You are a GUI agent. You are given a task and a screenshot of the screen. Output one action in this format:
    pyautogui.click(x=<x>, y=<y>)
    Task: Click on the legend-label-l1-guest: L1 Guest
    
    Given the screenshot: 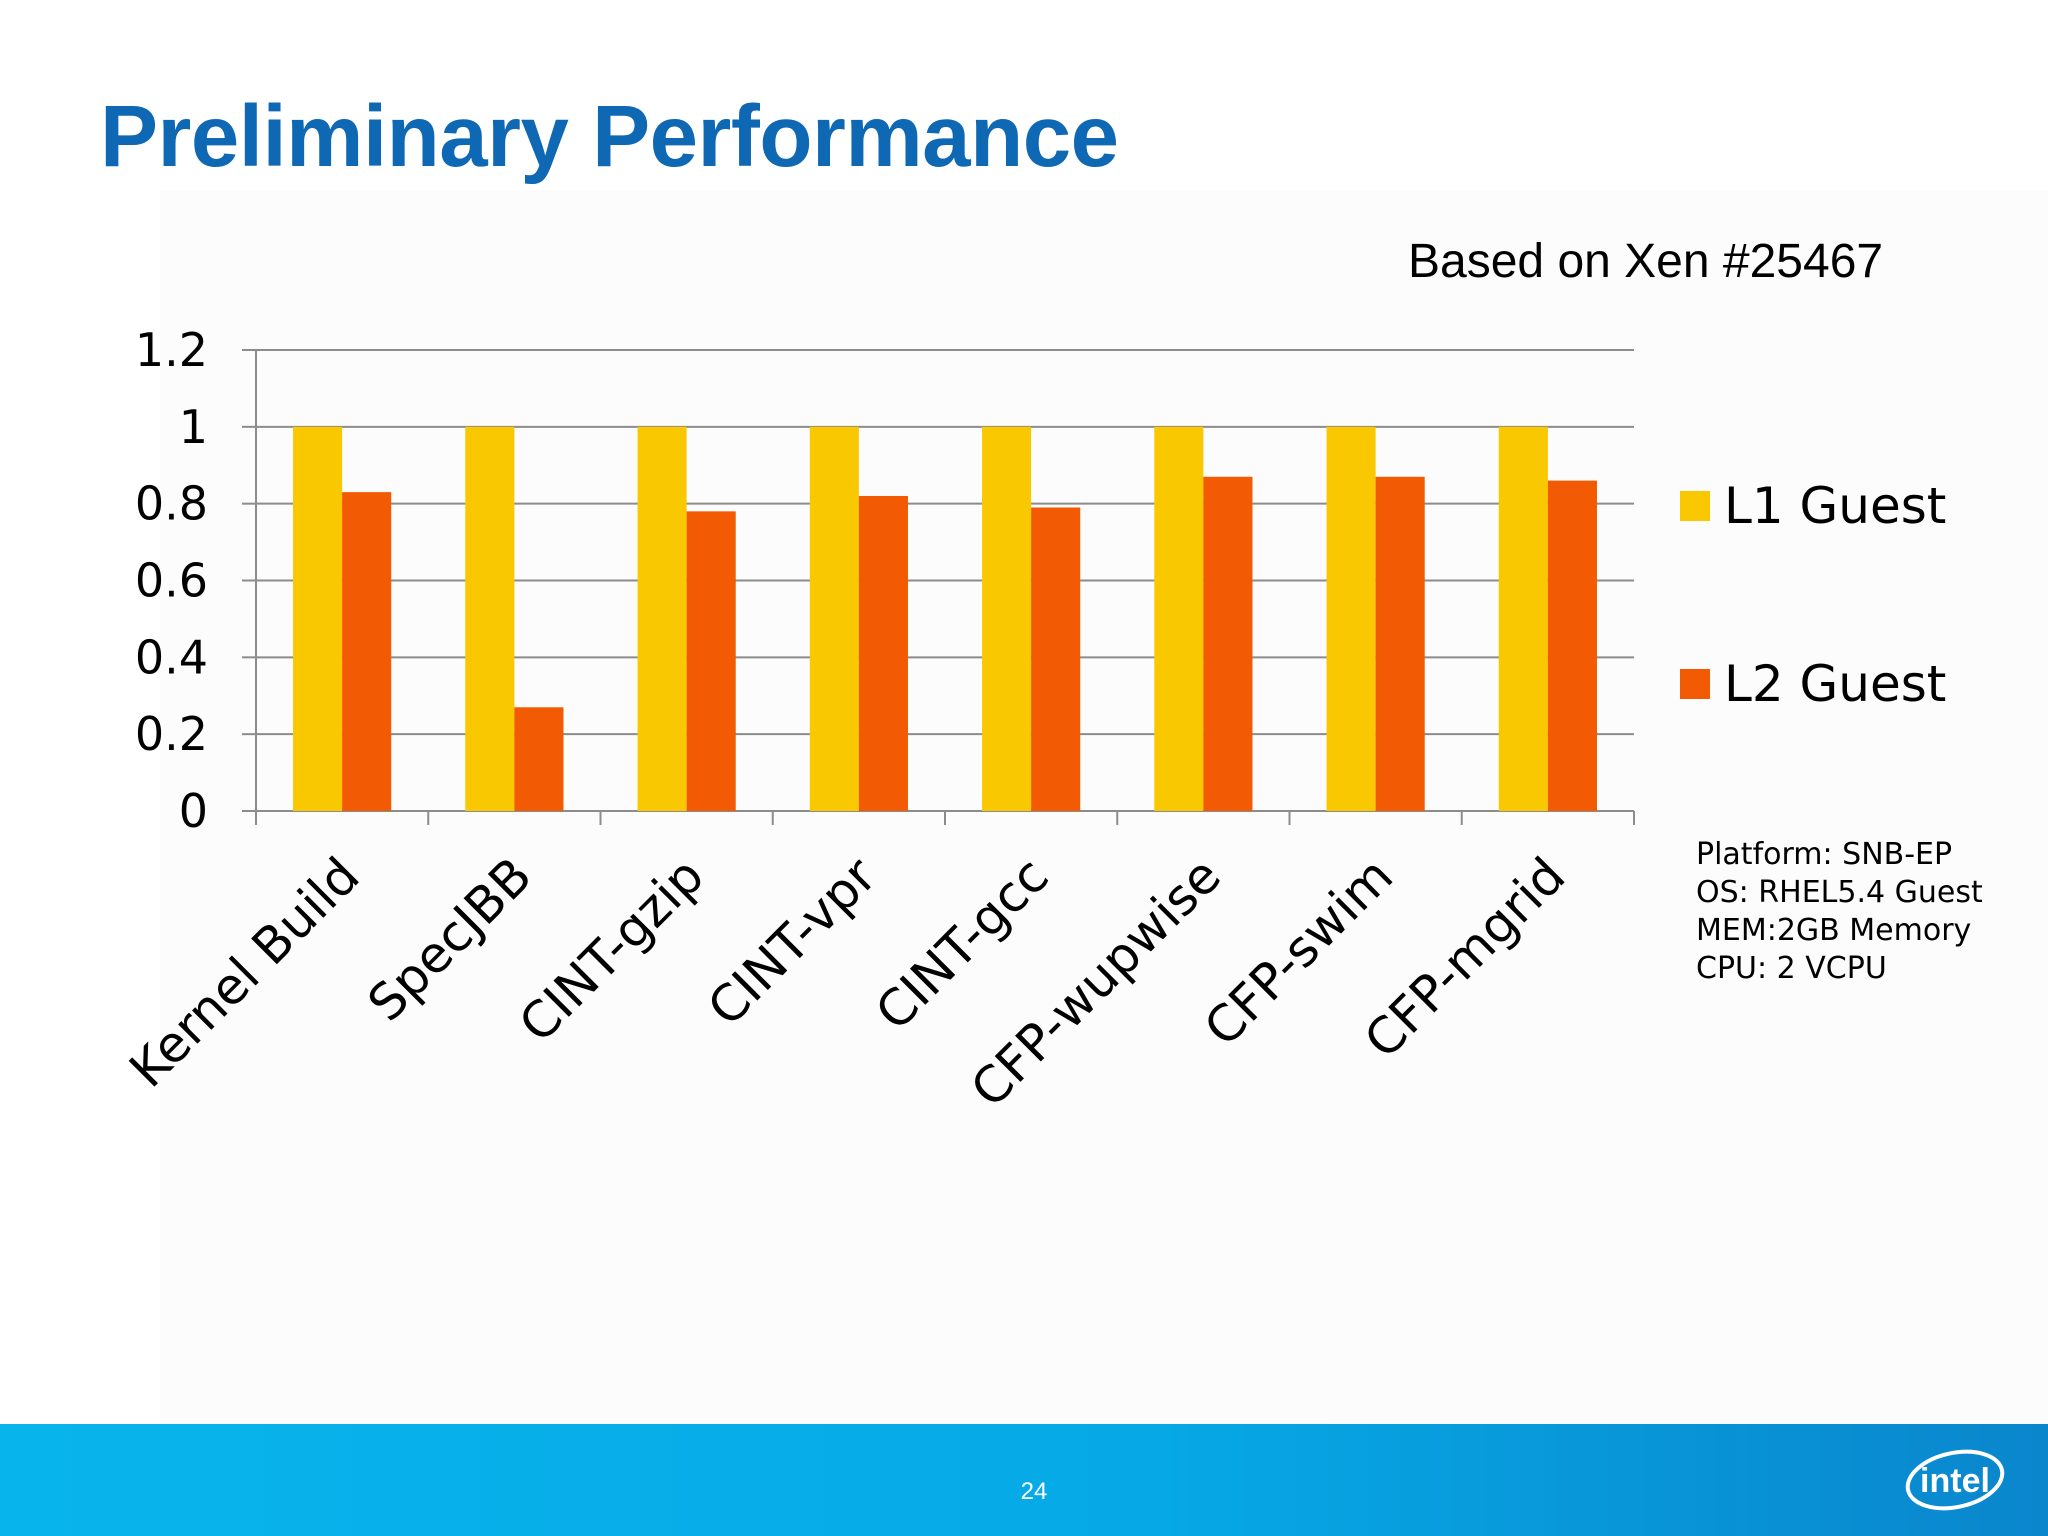 What is the action you would take?
    pyautogui.click(x=1835, y=506)
    